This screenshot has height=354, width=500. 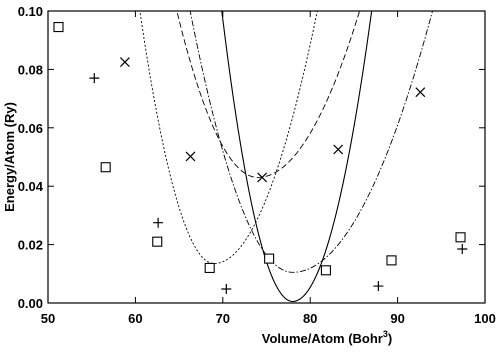 What do you see at coordinates (31, 186) in the screenshot?
I see `y-tick-label: 0.04` at bounding box center [31, 186].